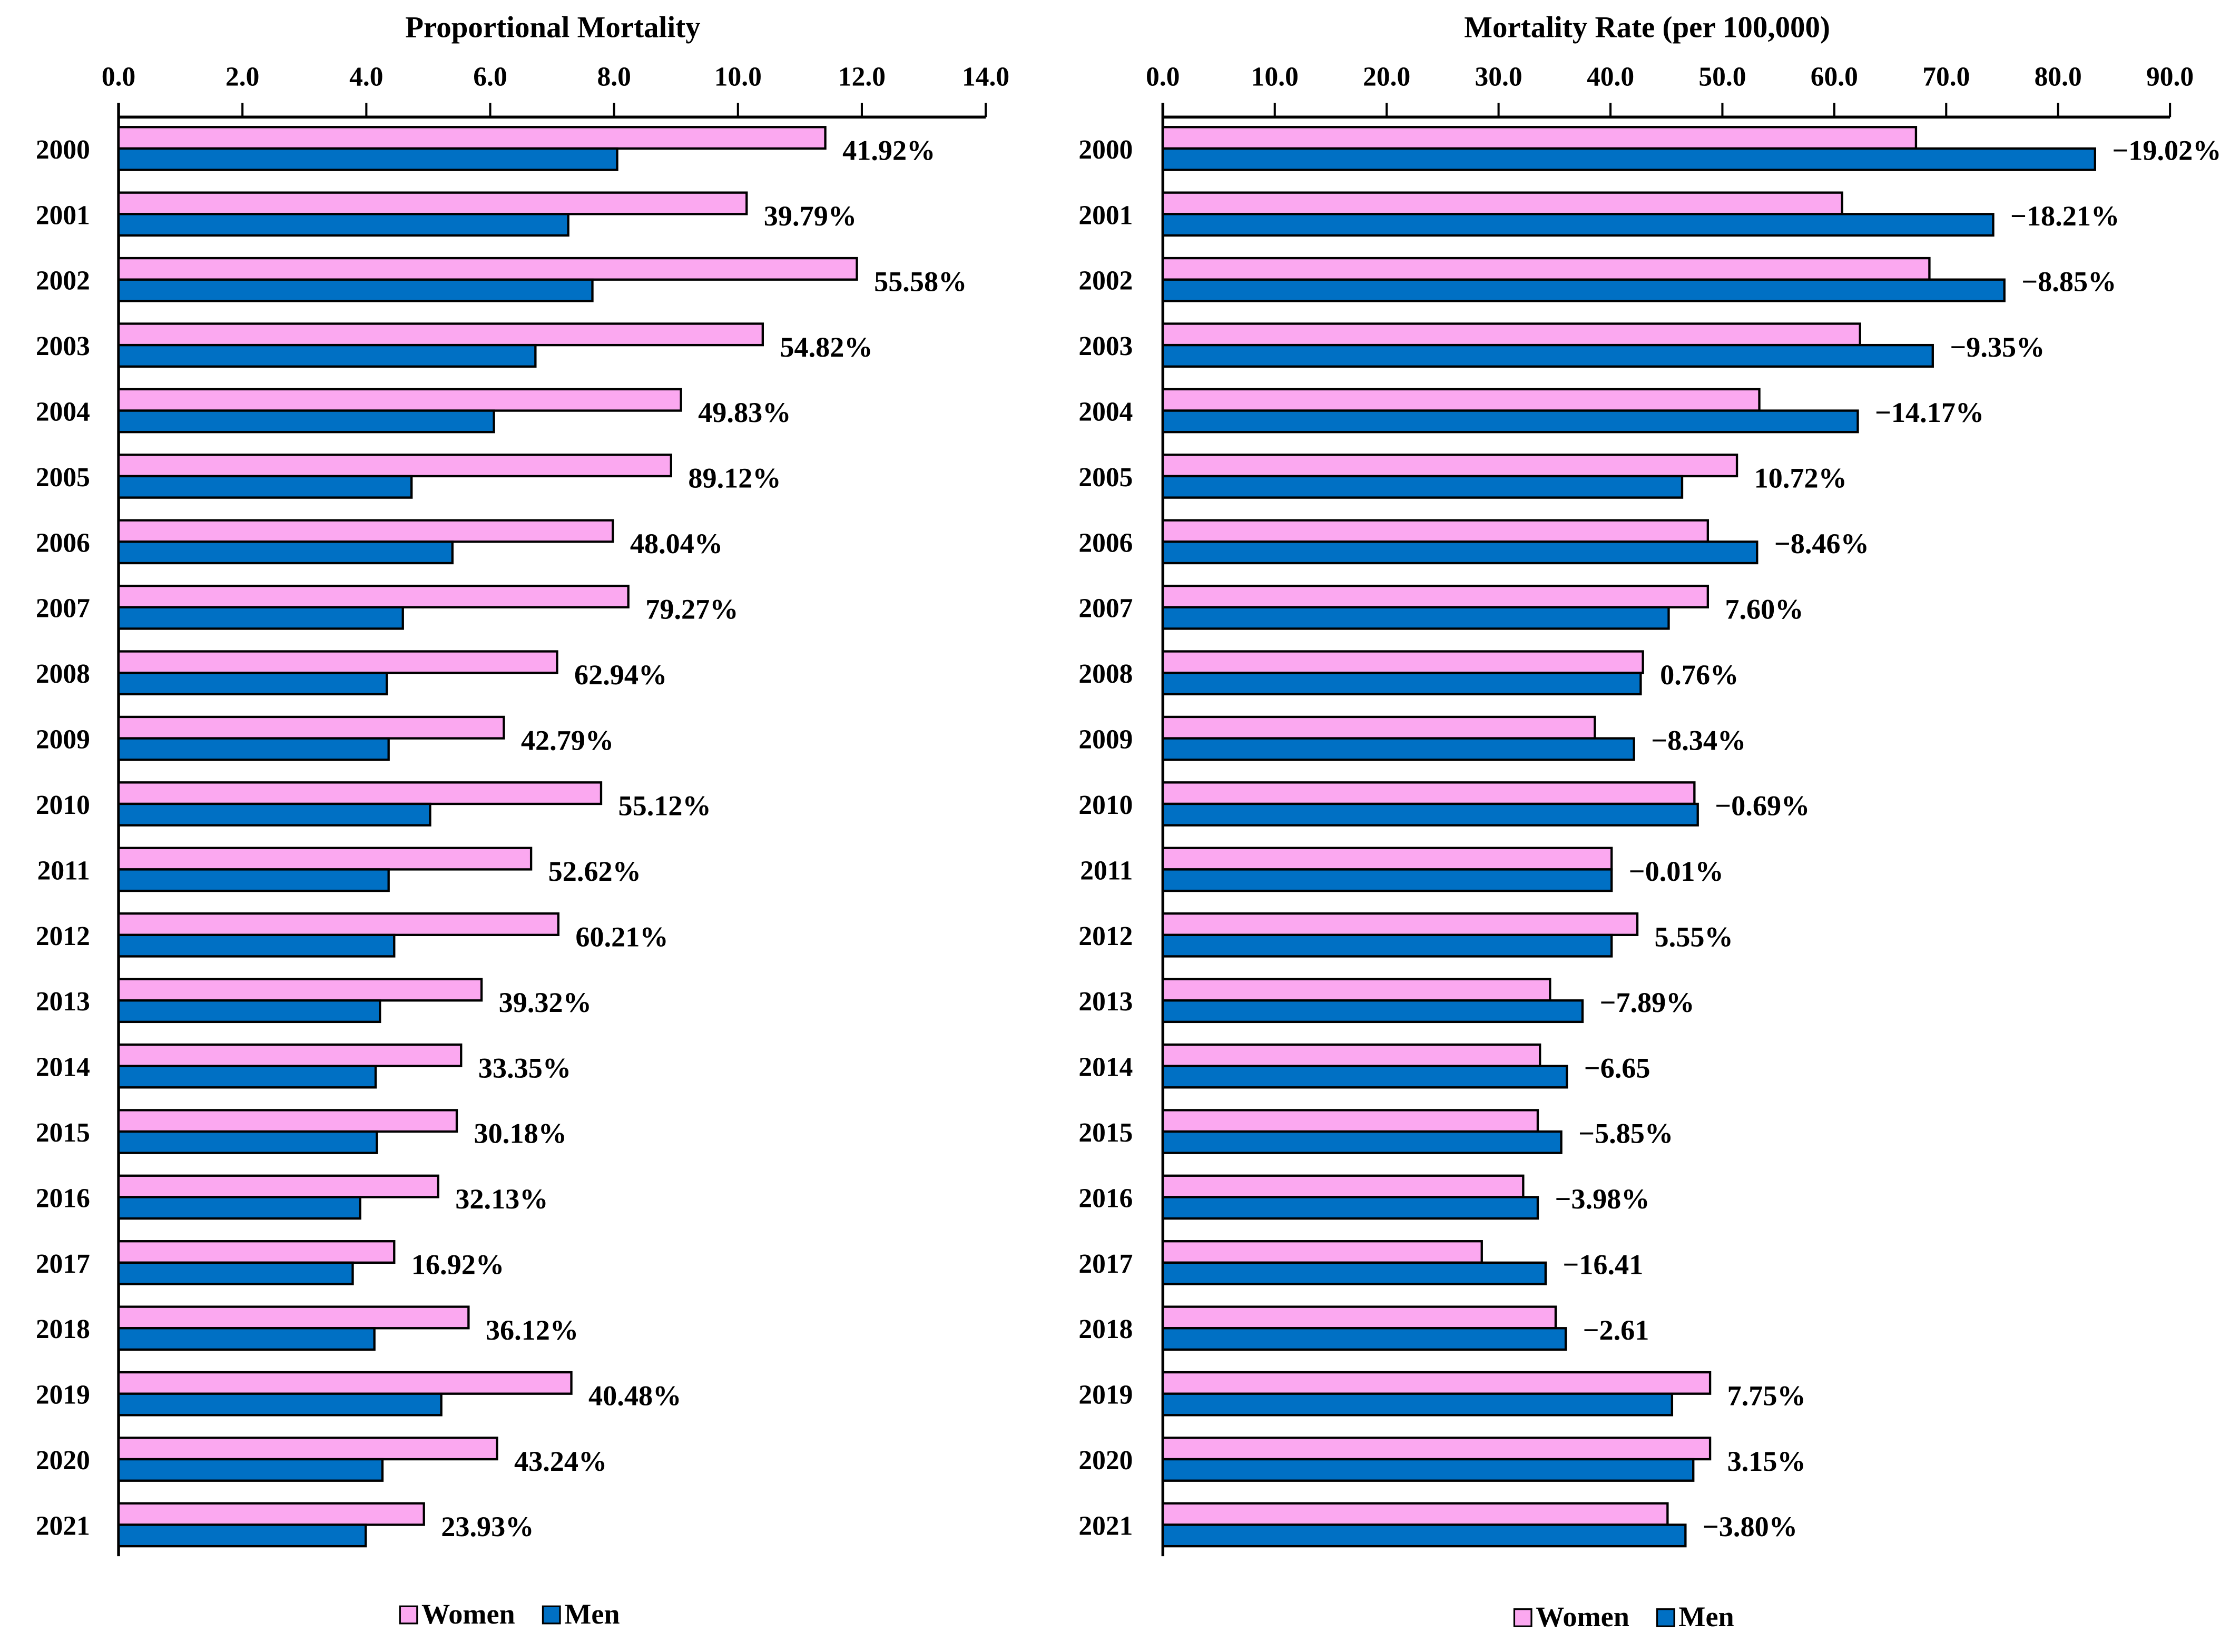  Describe the element at coordinates (457, 1265) in the screenshot. I see `data-label-2017: 16.92%` at that location.